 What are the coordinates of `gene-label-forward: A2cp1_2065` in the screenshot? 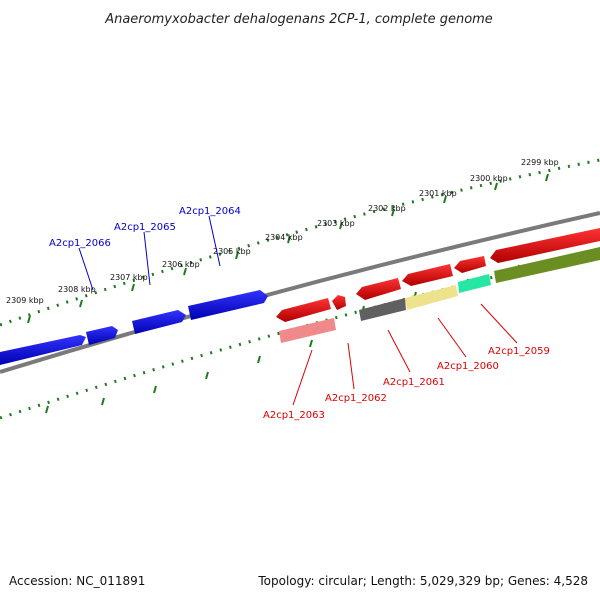 It's located at (145, 227).